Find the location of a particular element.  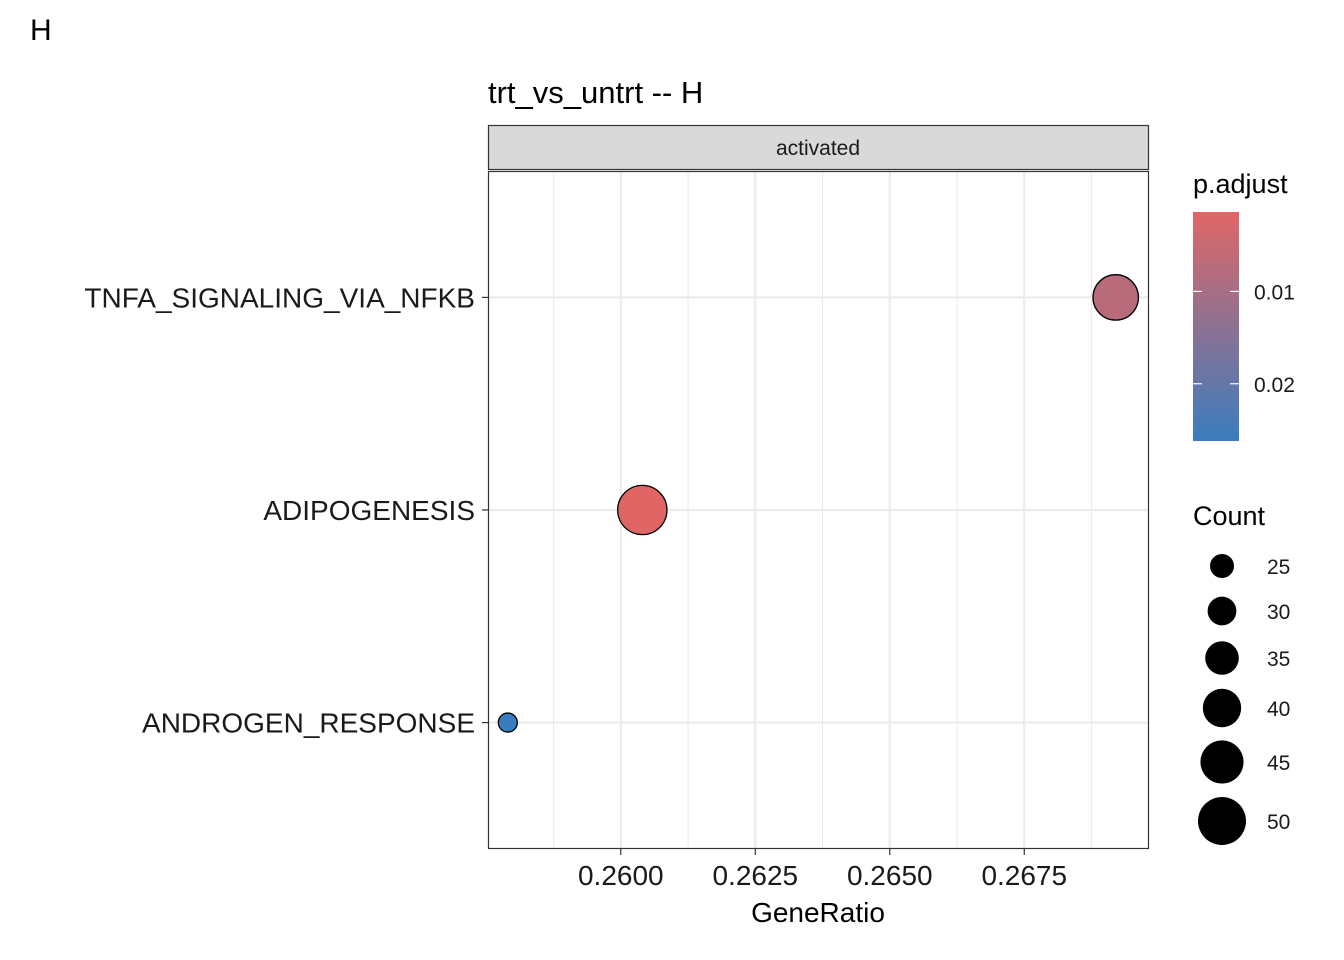

facet-label: activated is located at coordinates (818, 148).